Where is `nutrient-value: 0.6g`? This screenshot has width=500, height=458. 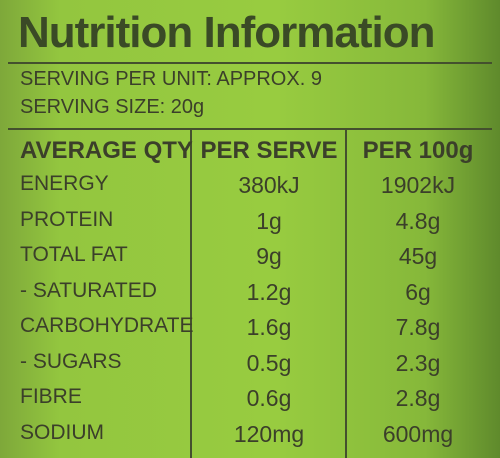
nutrient-value: 0.6g is located at coordinates (269, 398).